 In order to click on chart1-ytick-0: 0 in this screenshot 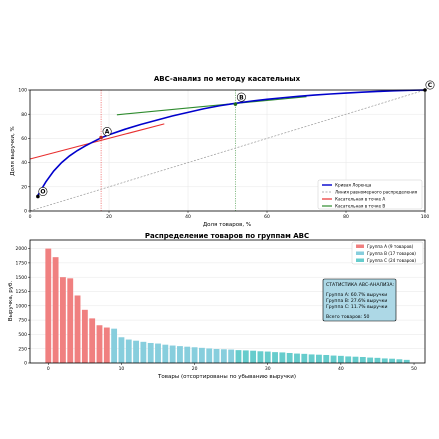, I will do `click(25, 212)`.